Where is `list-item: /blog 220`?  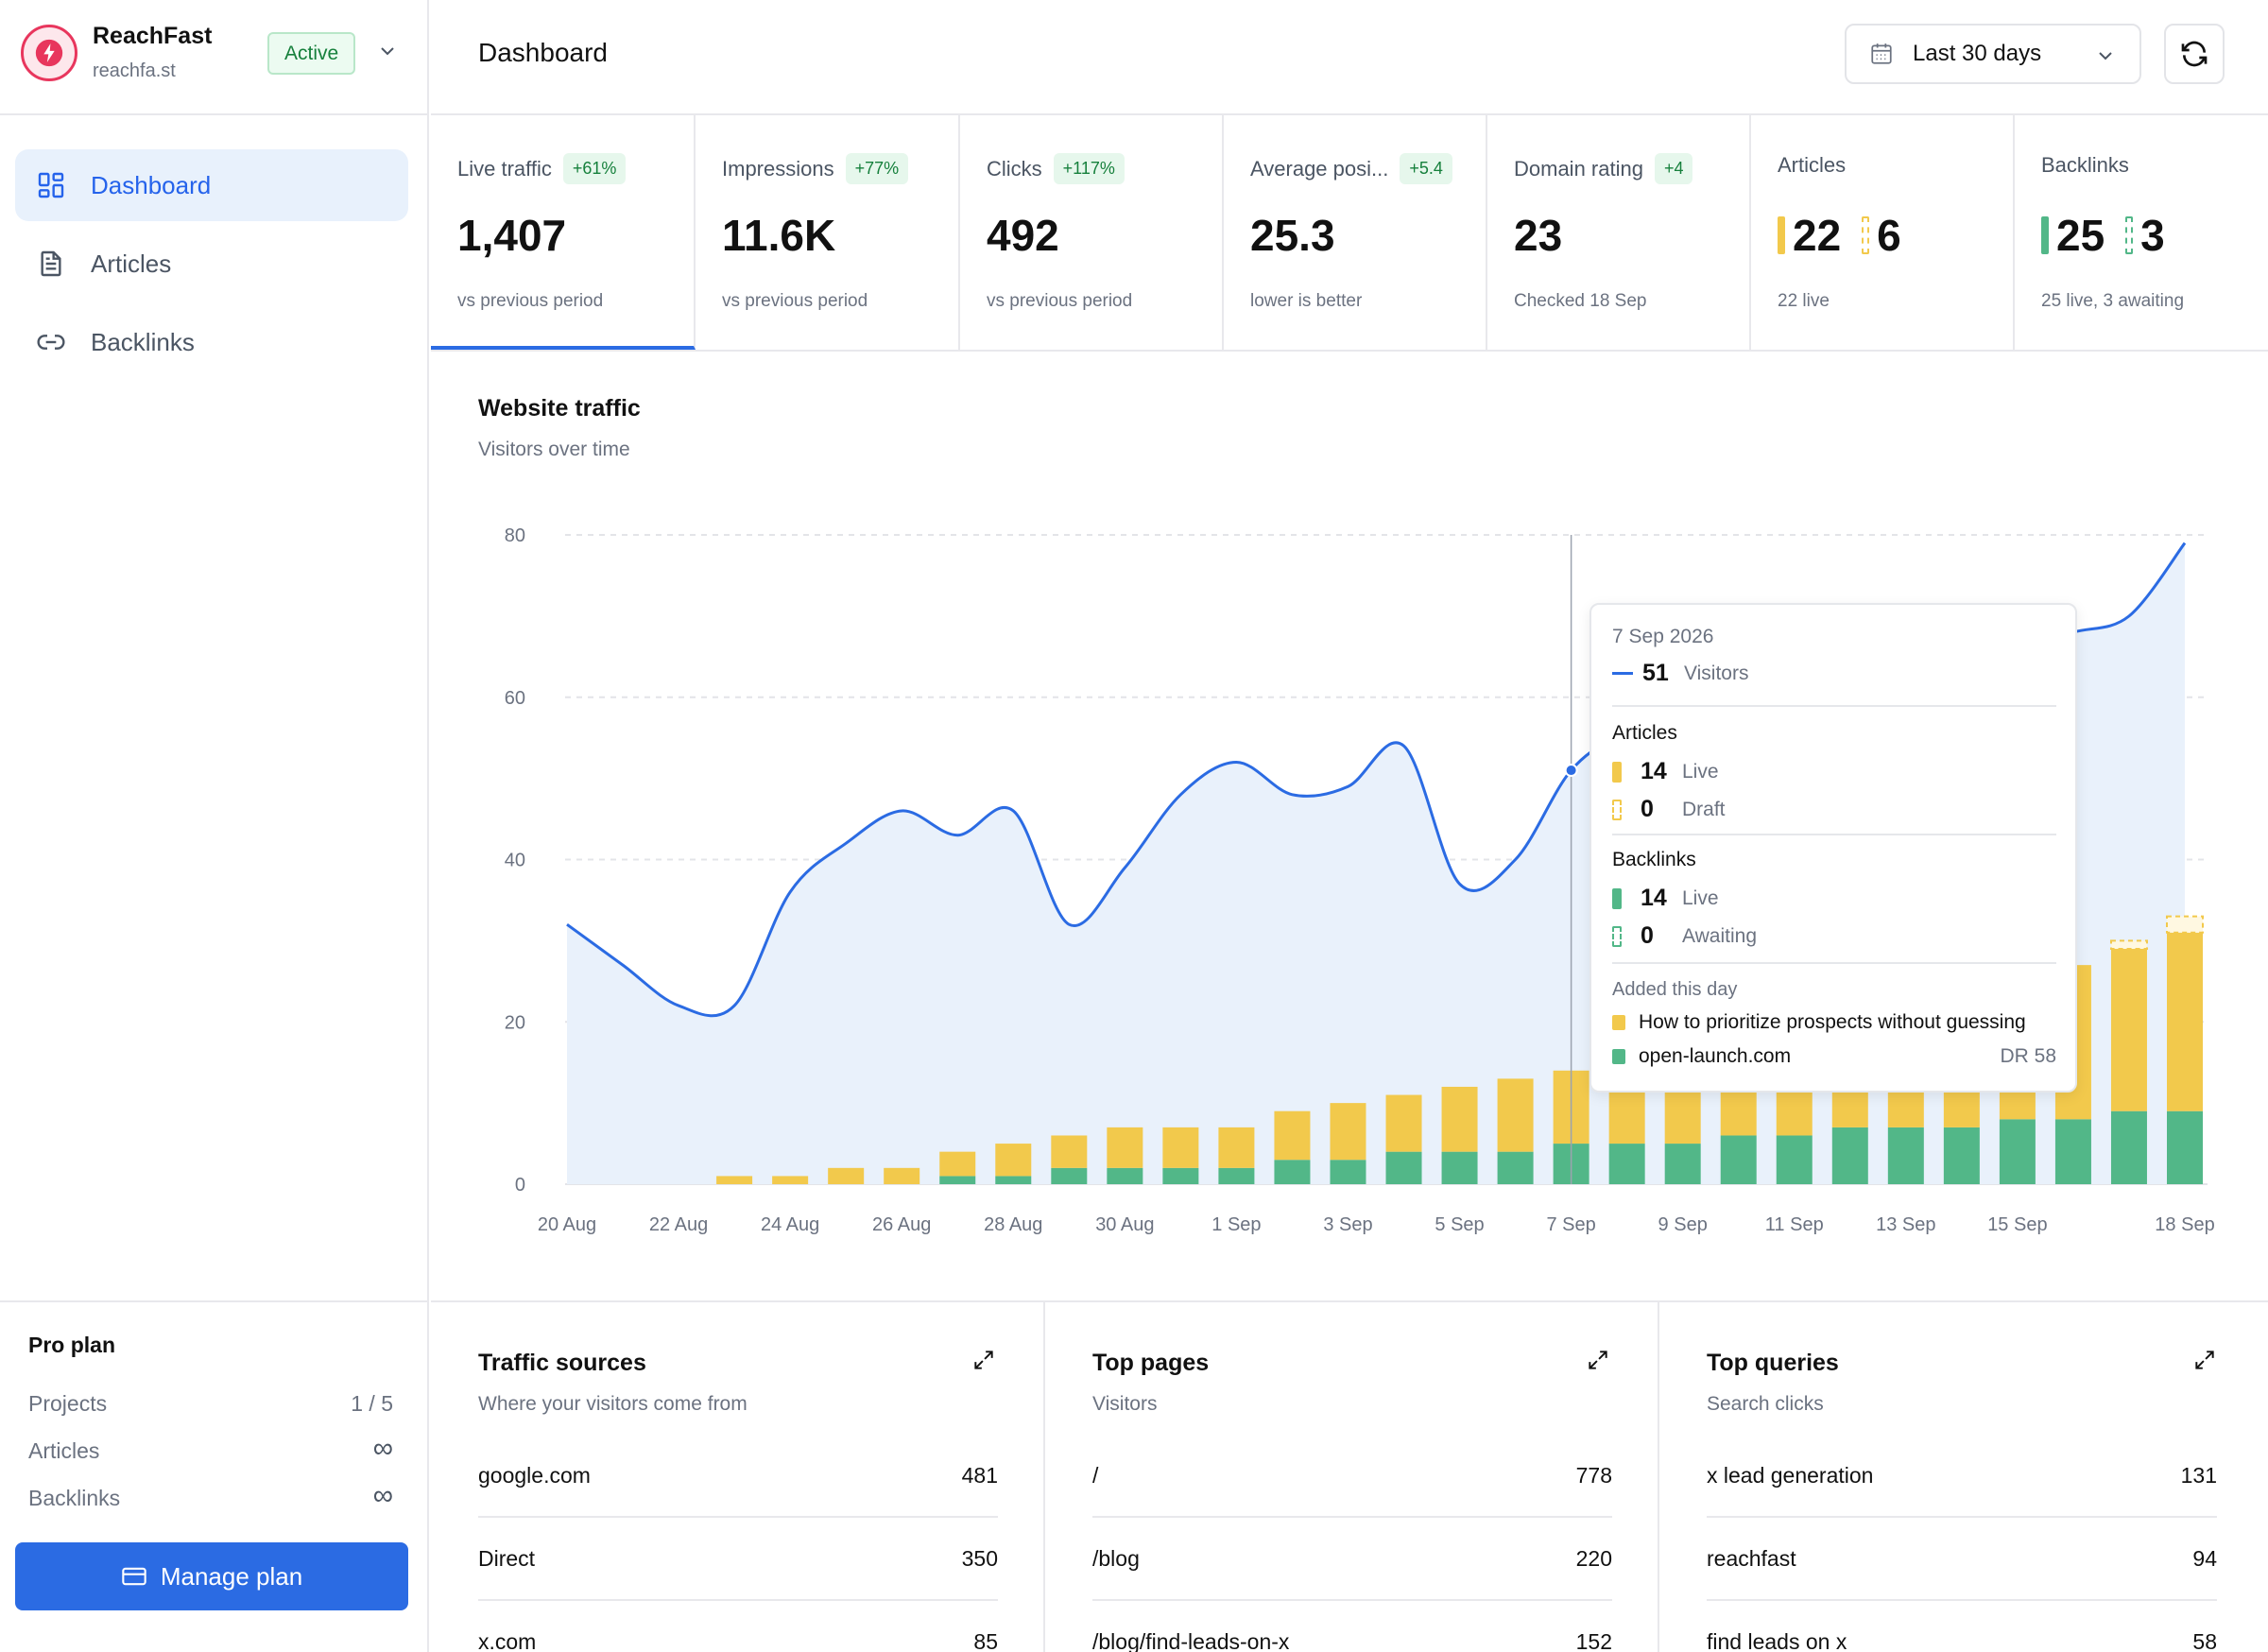 list-item: /blog 220 is located at coordinates (1352, 1559).